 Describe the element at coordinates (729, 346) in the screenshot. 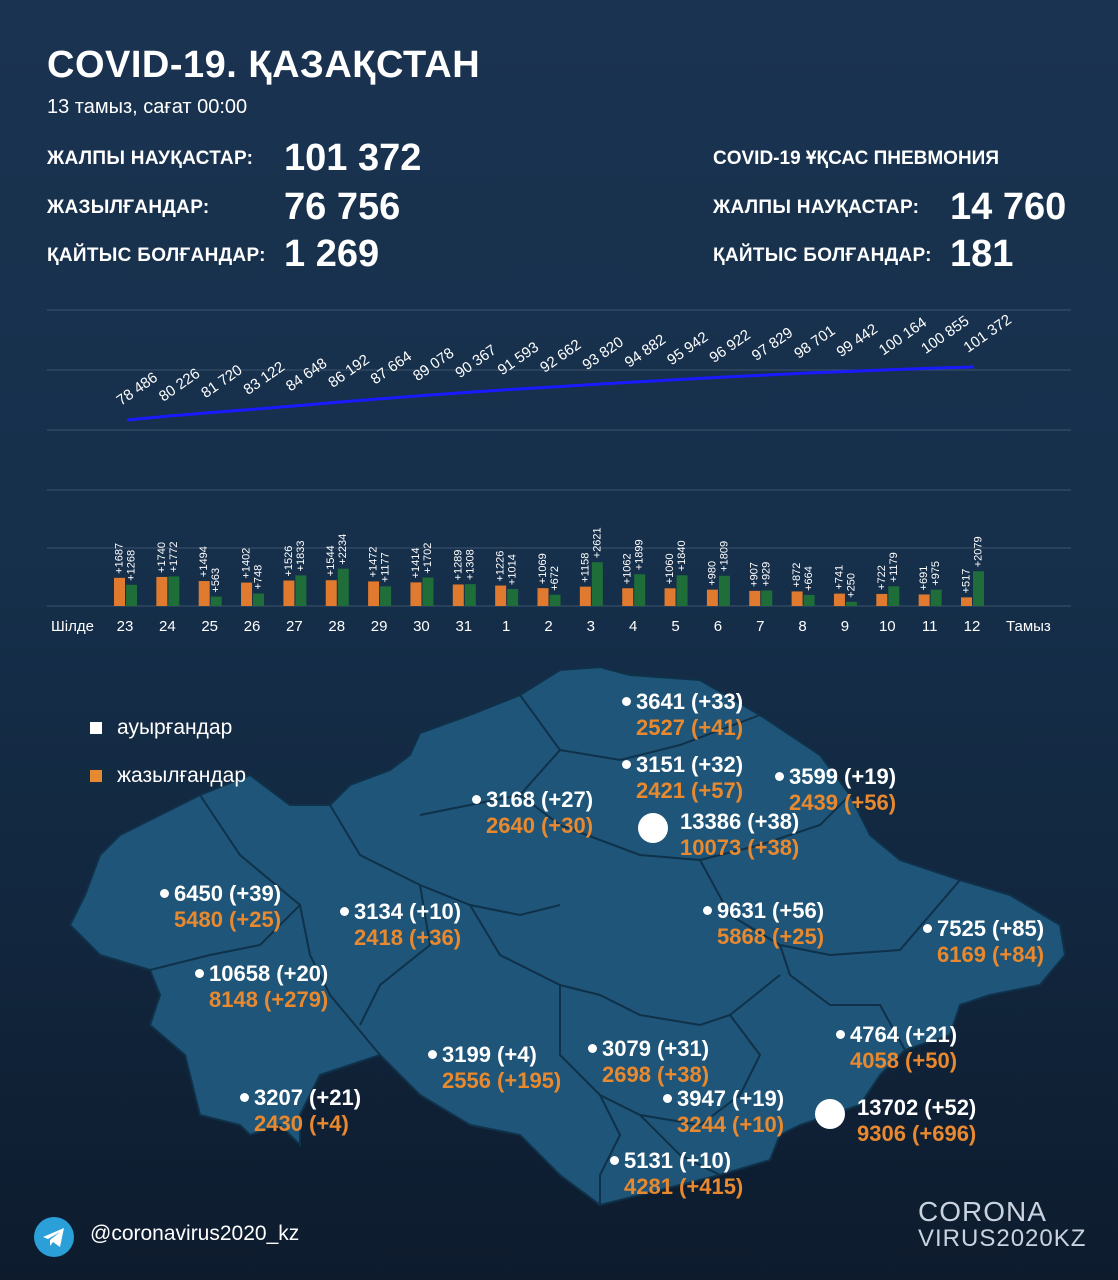

I see `line-value-label: 96 922` at that location.